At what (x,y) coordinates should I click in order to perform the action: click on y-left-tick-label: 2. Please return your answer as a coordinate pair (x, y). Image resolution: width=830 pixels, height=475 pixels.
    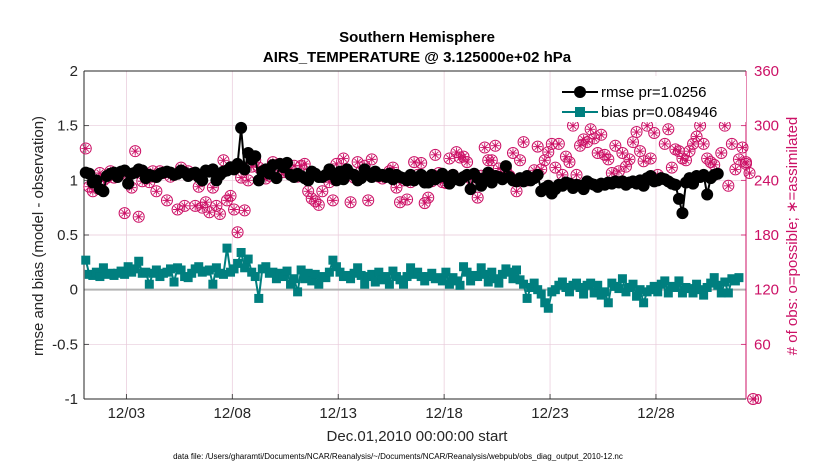
    Looking at the image, I should click on (74, 71).